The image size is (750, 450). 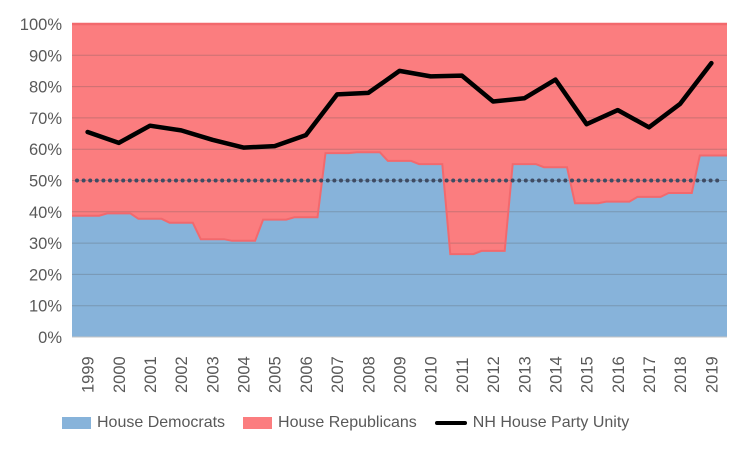 I want to click on legend-item-democrats: House Democrats, so click(x=143, y=423).